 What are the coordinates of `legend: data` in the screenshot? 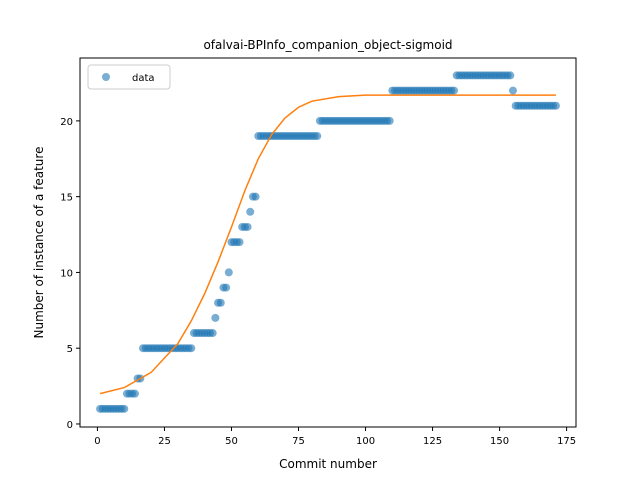 It's located at (129, 77).